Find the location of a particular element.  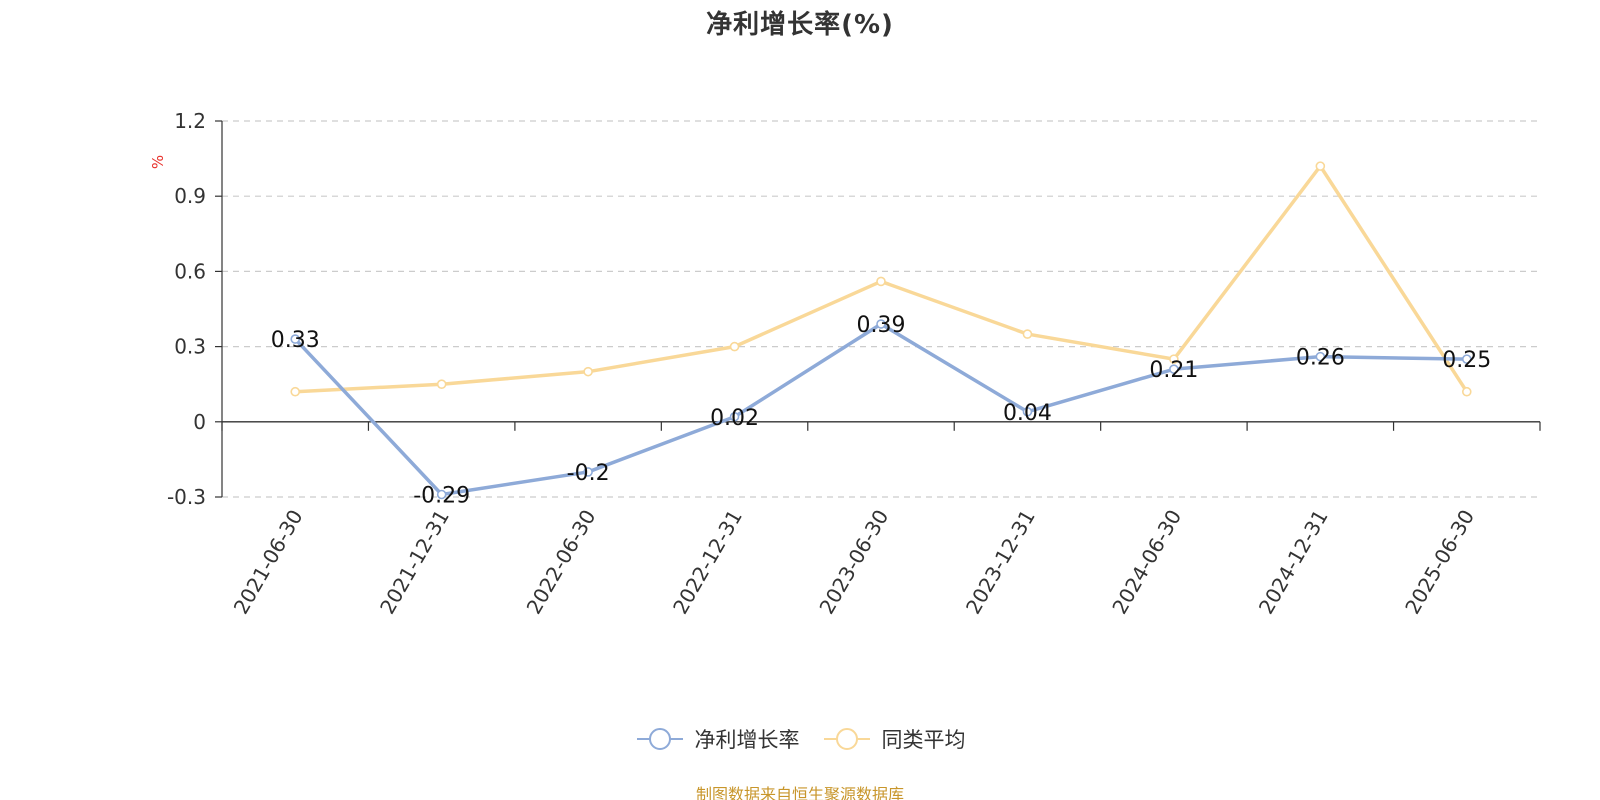

y-tick-label: 1.2 is located at coordinates (190, 121).